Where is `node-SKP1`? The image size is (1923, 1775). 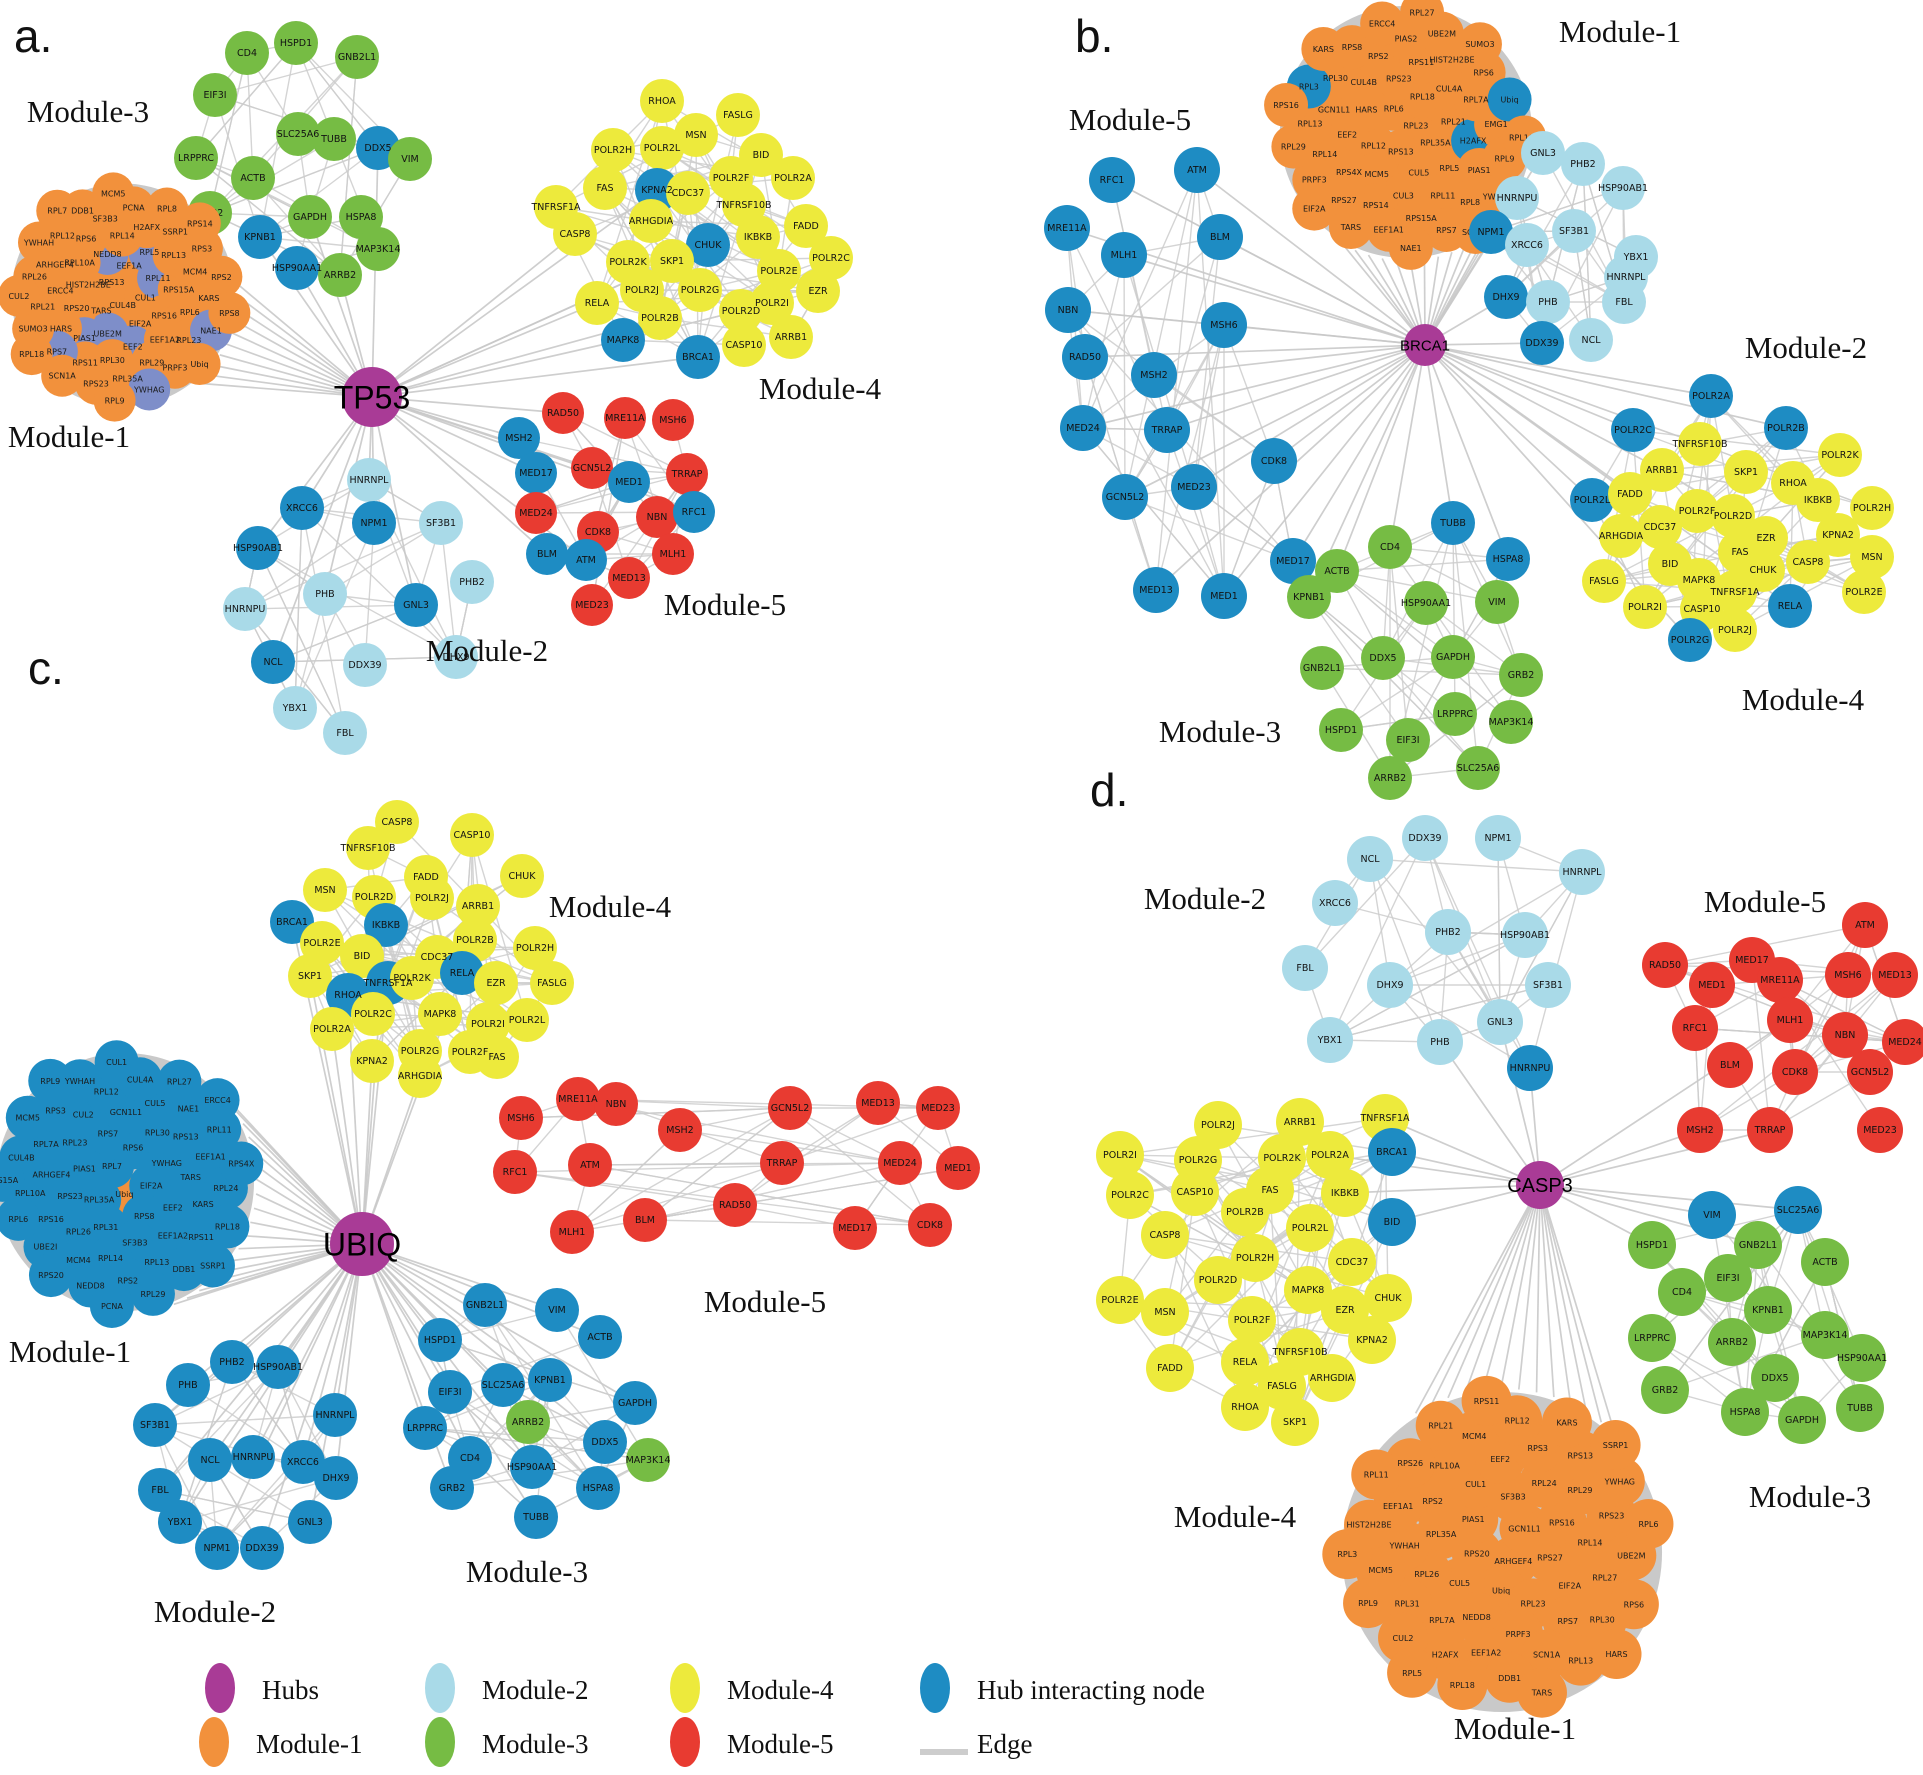 node-SKP1 is located at coordinates (1295, 1422).